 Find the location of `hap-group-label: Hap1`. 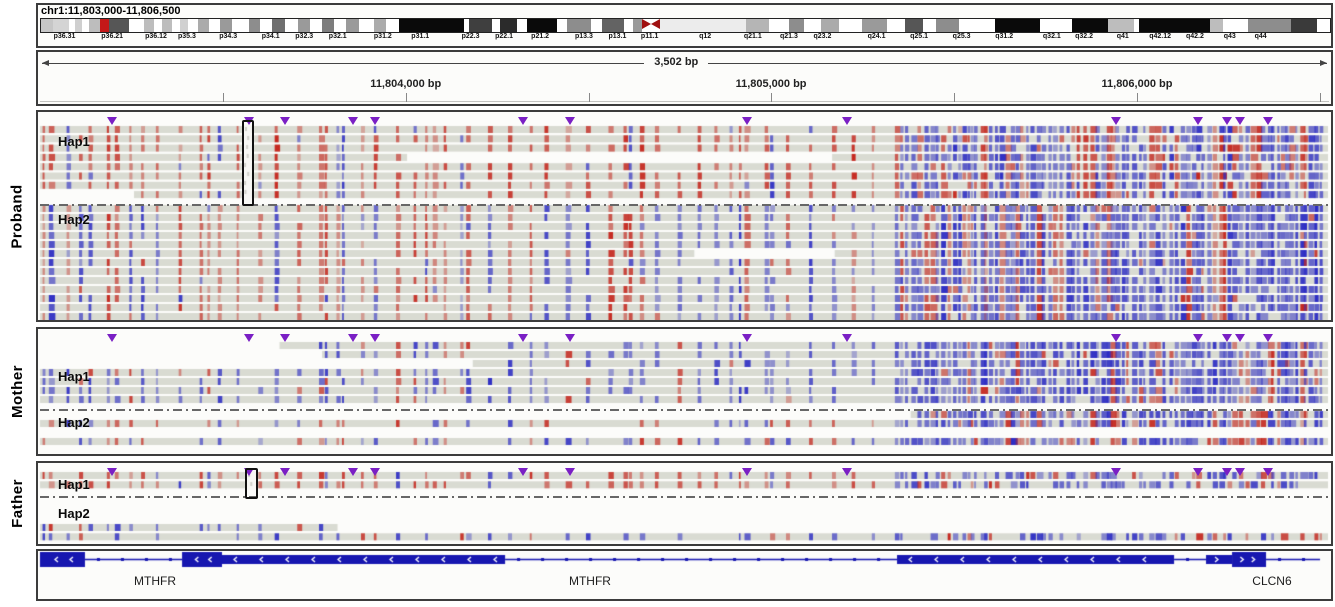

hap-group-label: Hap1 is located at coordinates (74, 376).